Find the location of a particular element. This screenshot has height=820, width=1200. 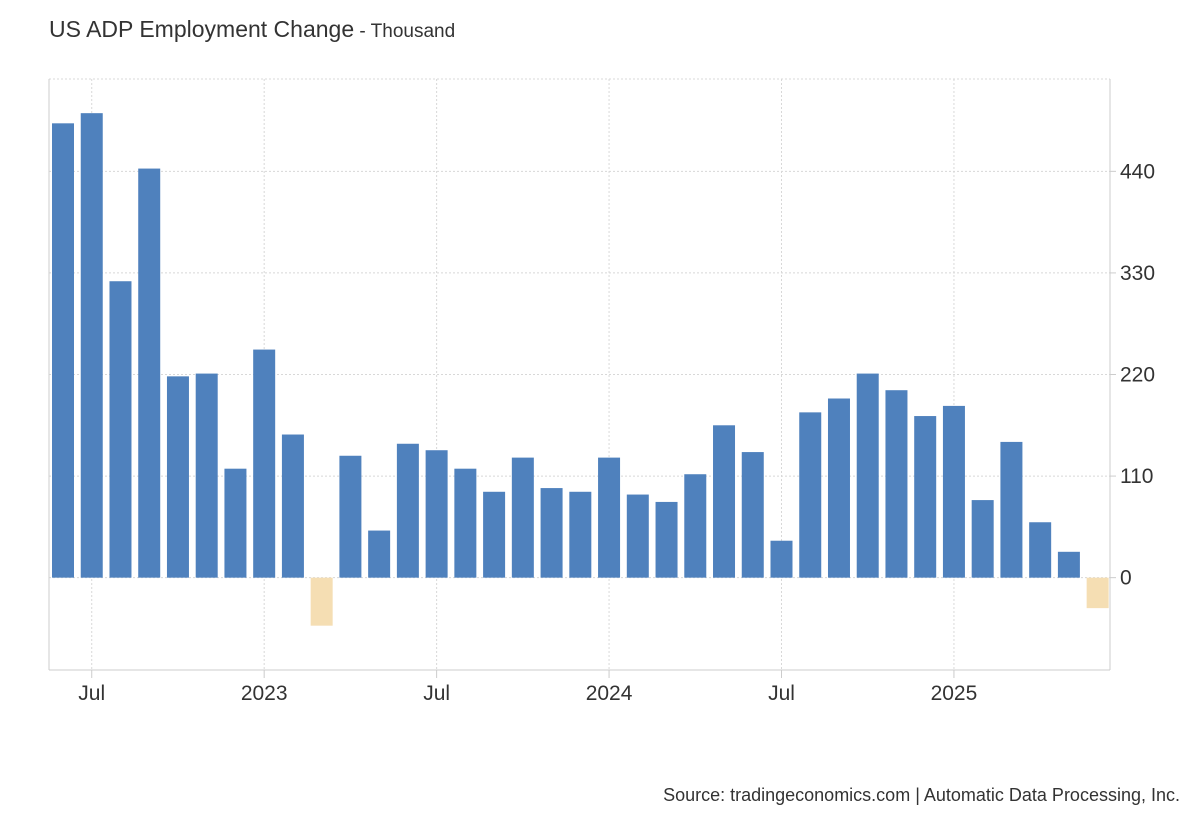

y-tick-label: 0 is located at coordinates (1126, 578).